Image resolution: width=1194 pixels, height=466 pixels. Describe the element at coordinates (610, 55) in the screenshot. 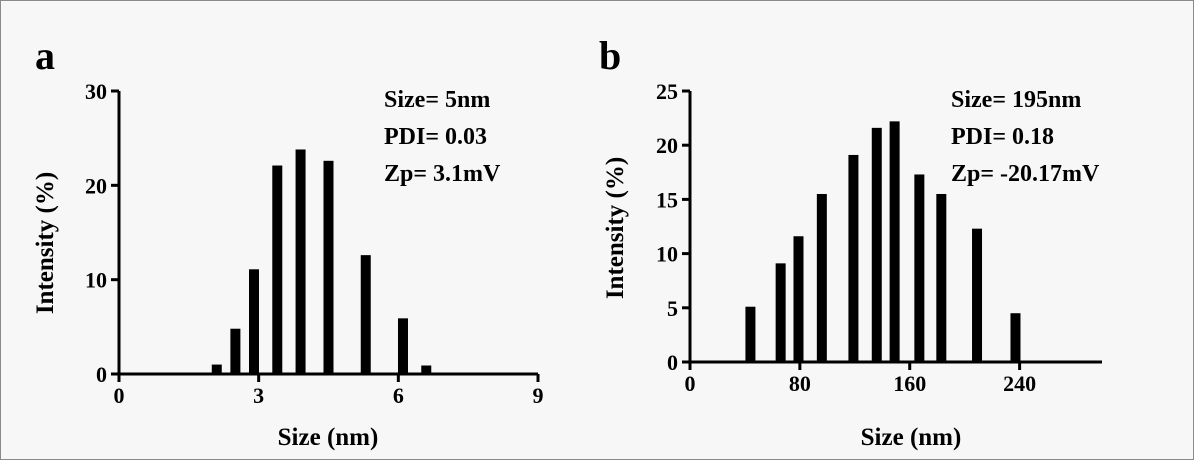

I see `panel-b-label: b` at that location.